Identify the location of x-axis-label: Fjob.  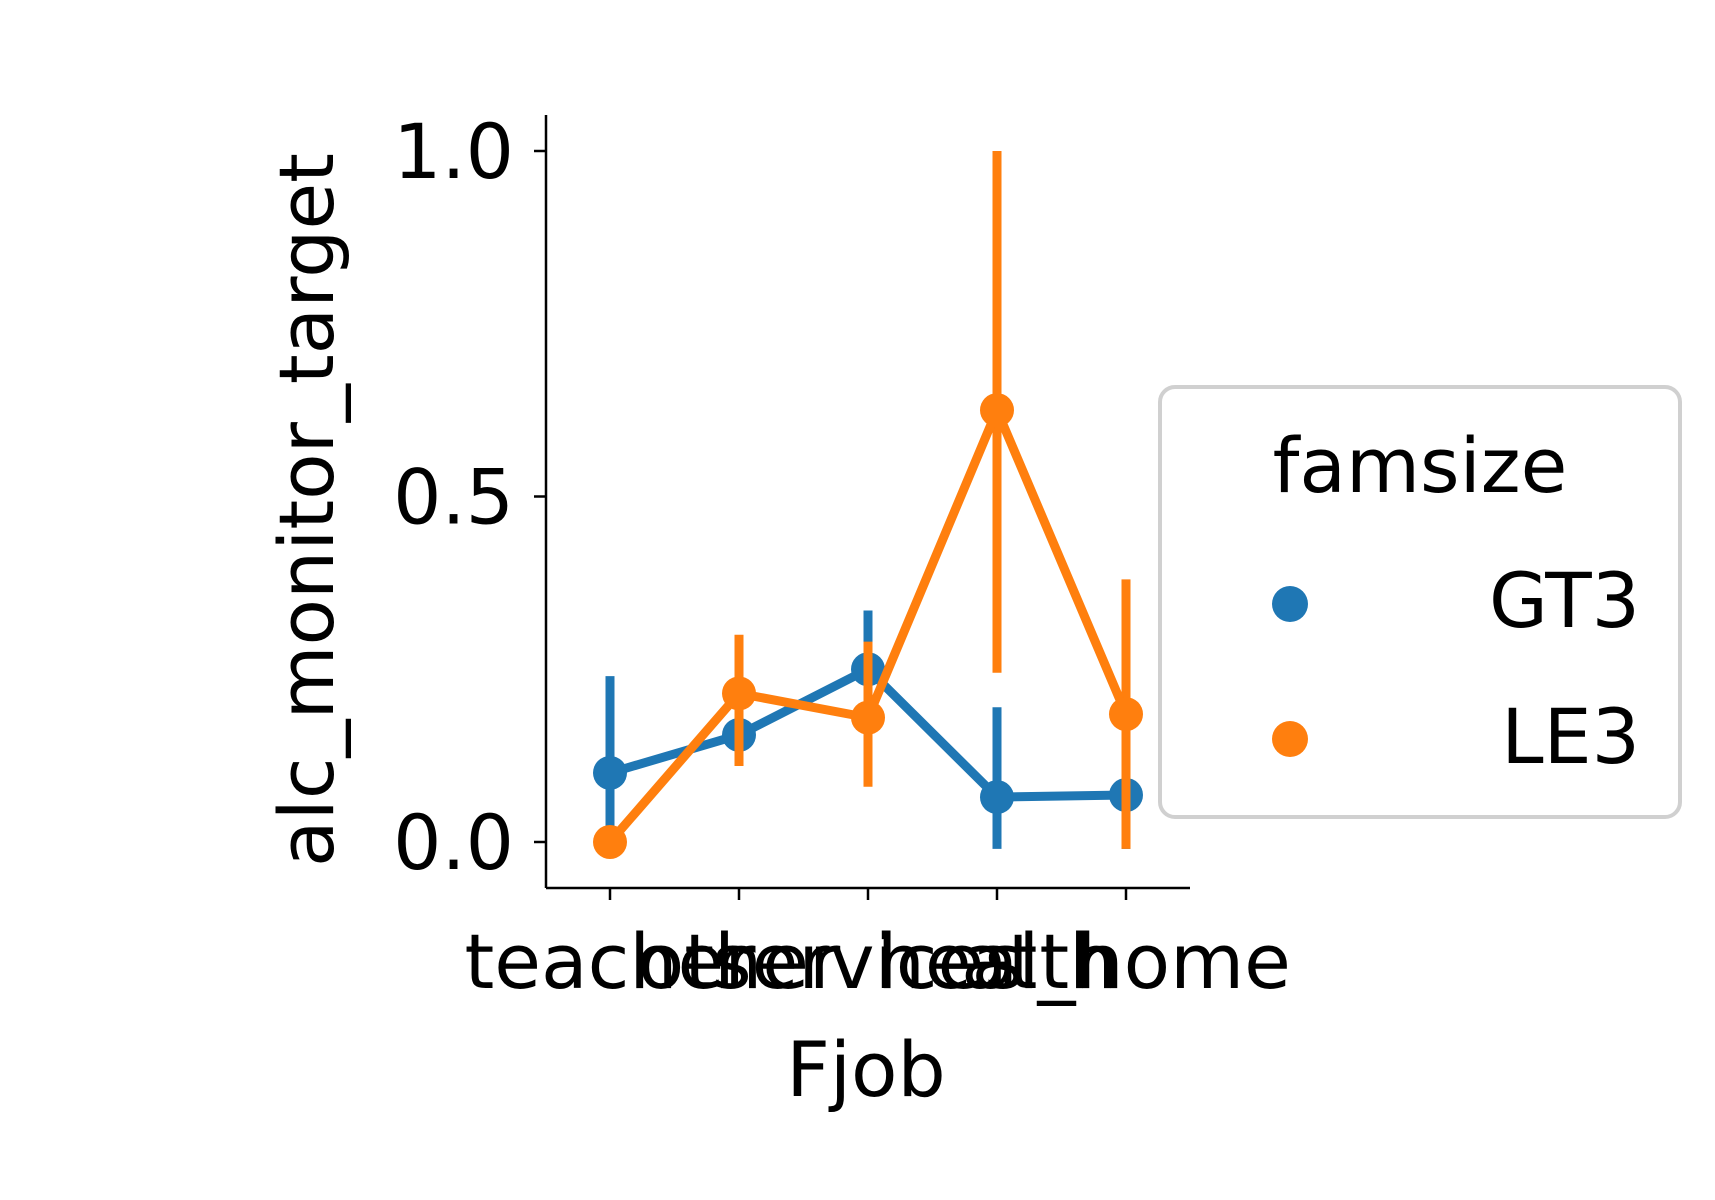
(866, 1069).